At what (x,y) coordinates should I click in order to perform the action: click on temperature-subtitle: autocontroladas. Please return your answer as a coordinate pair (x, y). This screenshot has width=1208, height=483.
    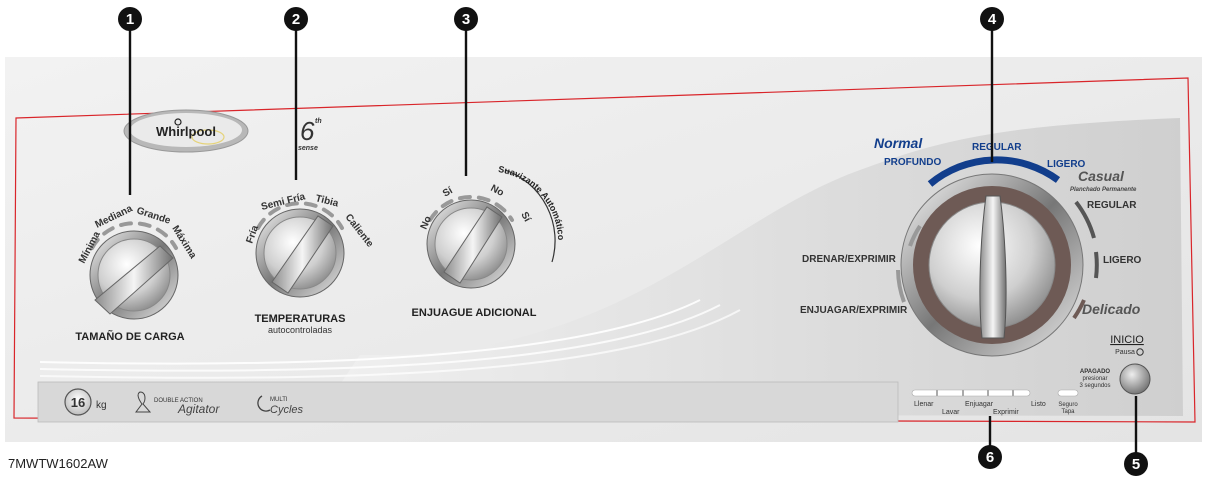
    Looking at the image, I should click on (300, 330).